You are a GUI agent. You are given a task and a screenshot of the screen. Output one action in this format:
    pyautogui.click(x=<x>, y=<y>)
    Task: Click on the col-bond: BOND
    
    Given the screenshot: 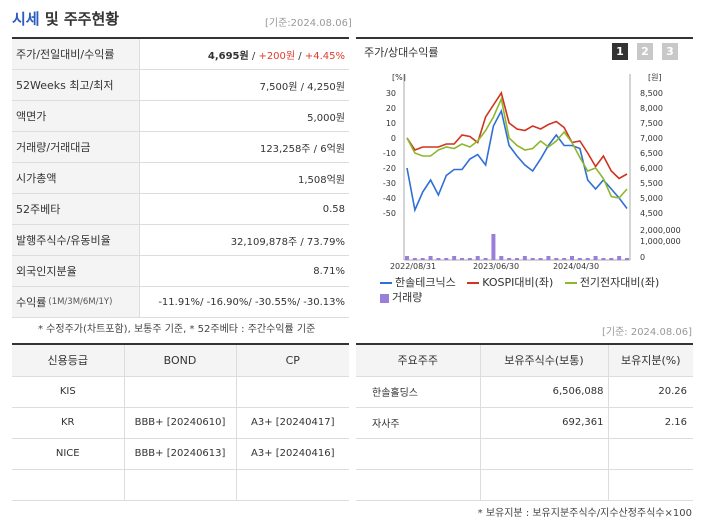 What is the action you would take?
    pyautogui.click(x=180, y=360)
    